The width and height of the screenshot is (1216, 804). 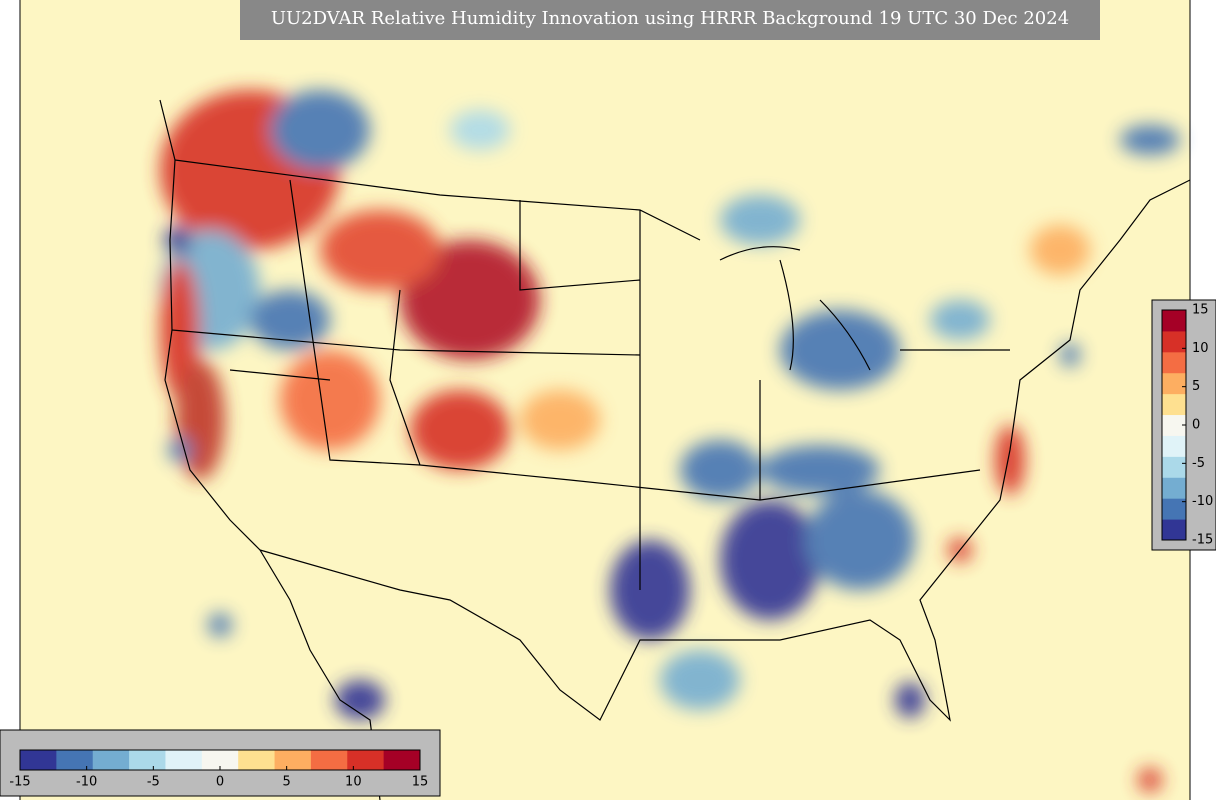 I want to click on title-box, so click(x=670, y=20).